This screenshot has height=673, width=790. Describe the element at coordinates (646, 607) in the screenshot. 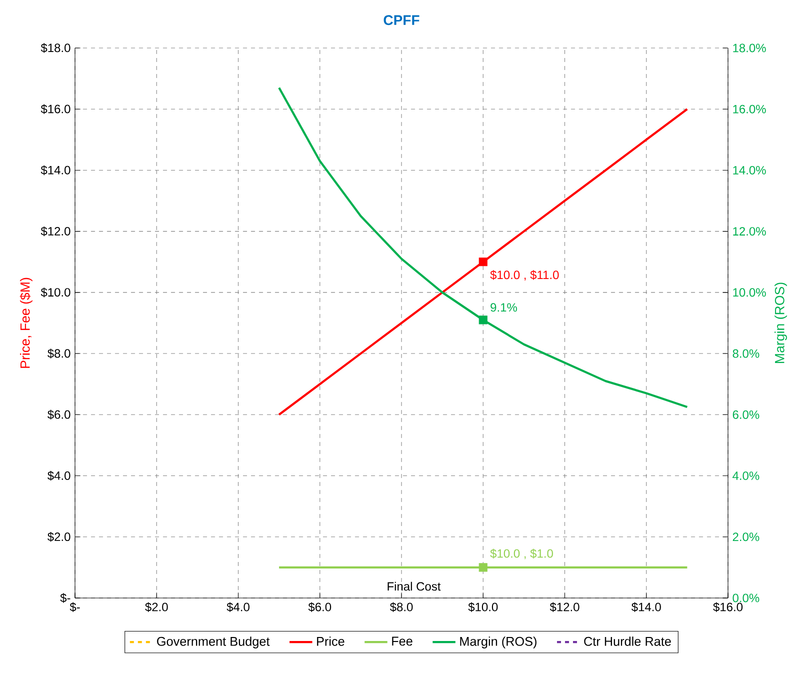

I see `x-tick-label: $14.0` at that location.